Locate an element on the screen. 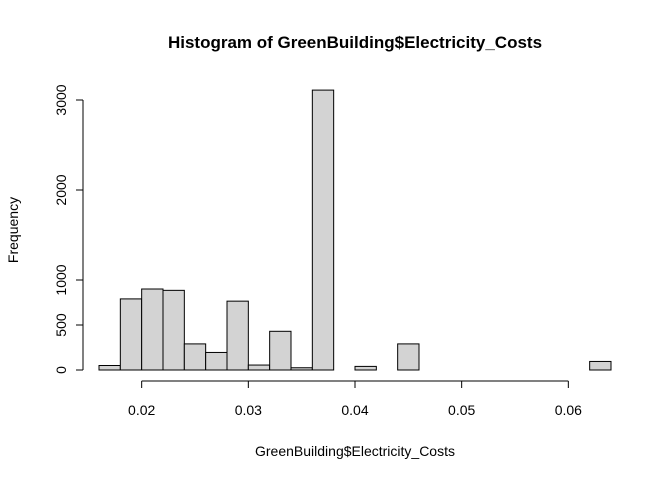  x-tick-label: 0.06 is located at coordinates (568, 410).